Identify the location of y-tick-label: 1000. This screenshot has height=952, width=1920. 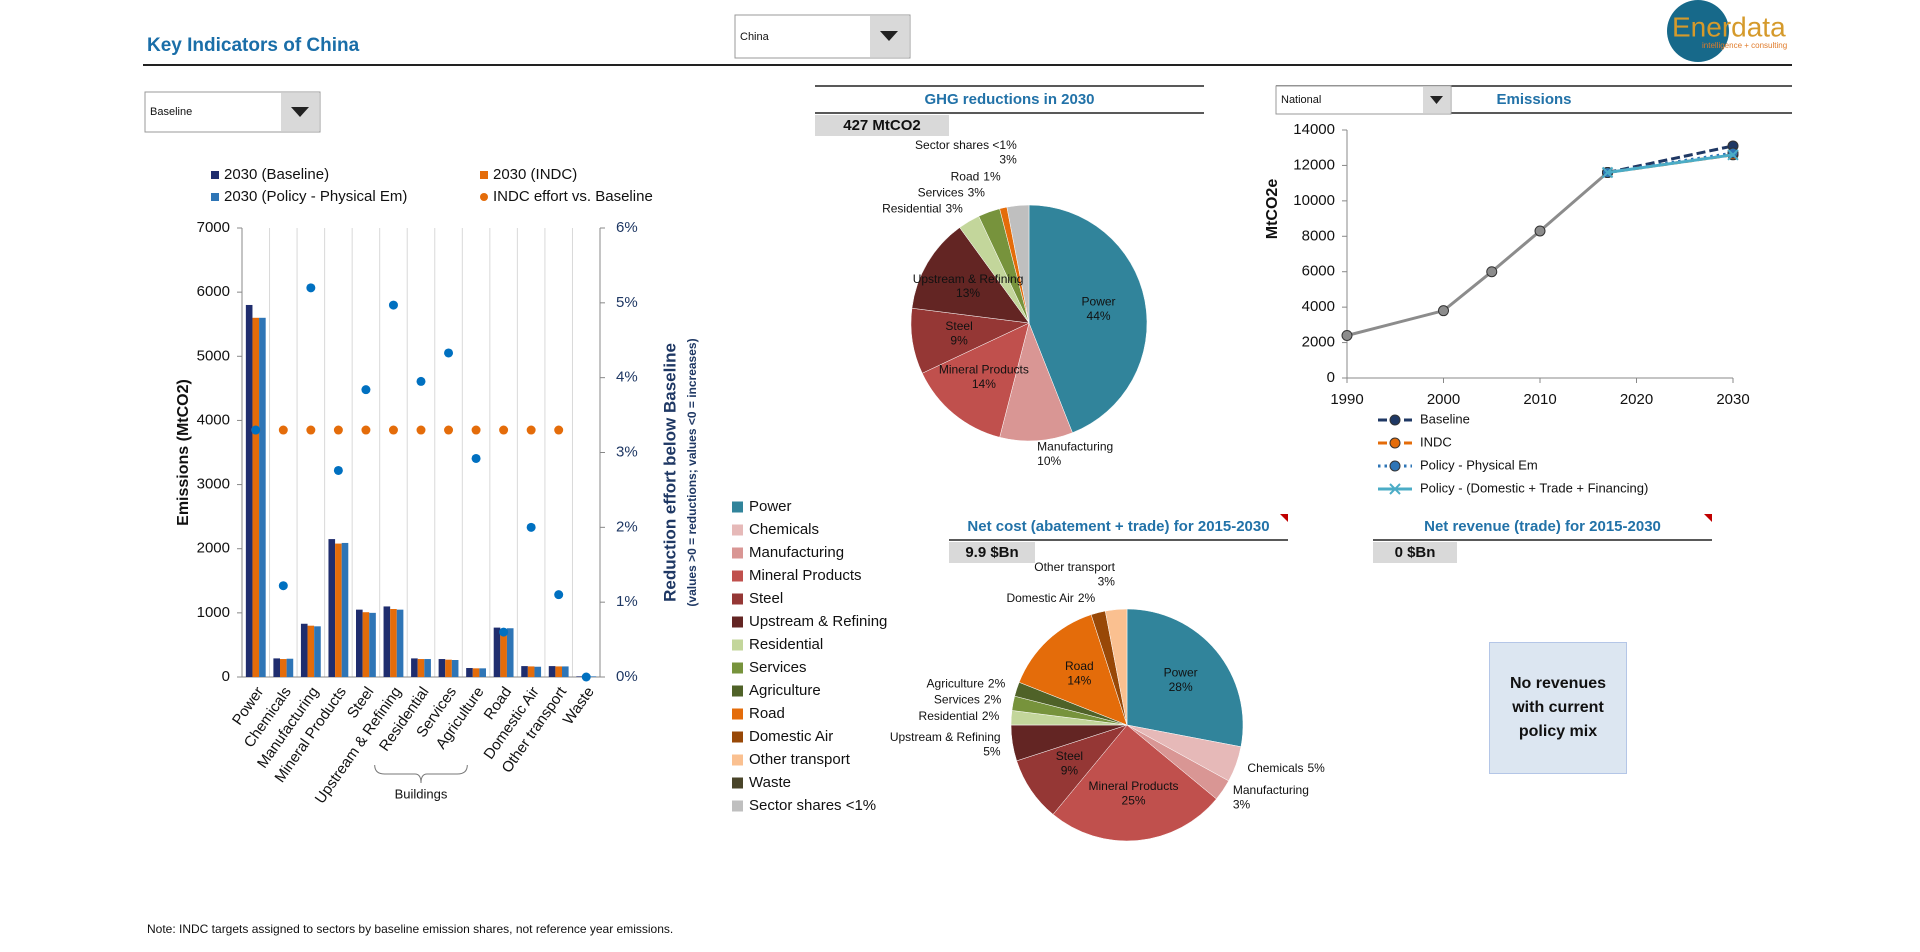
(213, 612).